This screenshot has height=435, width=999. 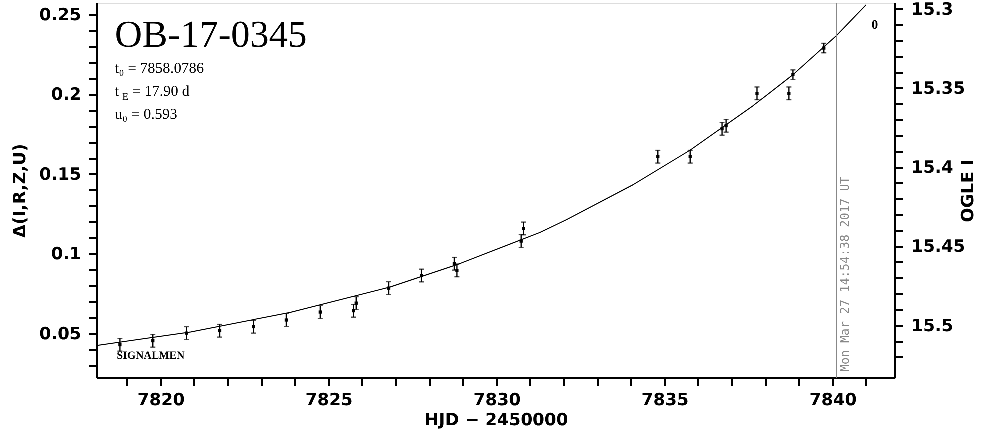 I want to click on y-tick-label: 0.25, so click(x=61, y=15).